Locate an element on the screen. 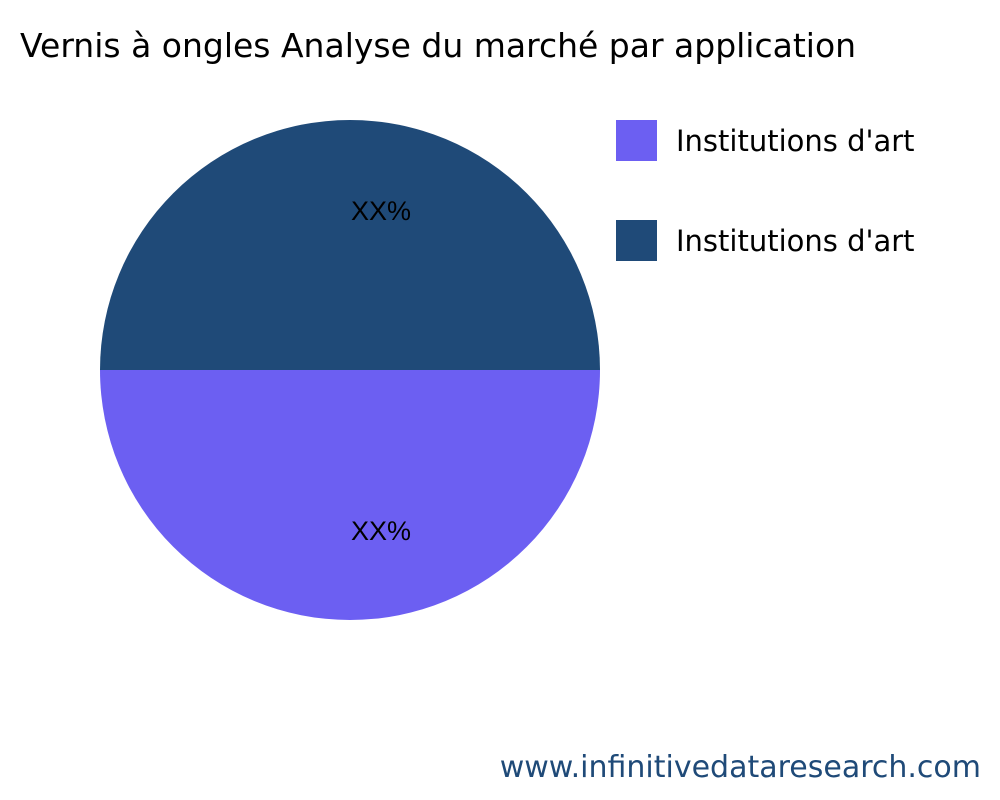  legend-item-2: Institutions d'art is located at coordinates (765, 240).